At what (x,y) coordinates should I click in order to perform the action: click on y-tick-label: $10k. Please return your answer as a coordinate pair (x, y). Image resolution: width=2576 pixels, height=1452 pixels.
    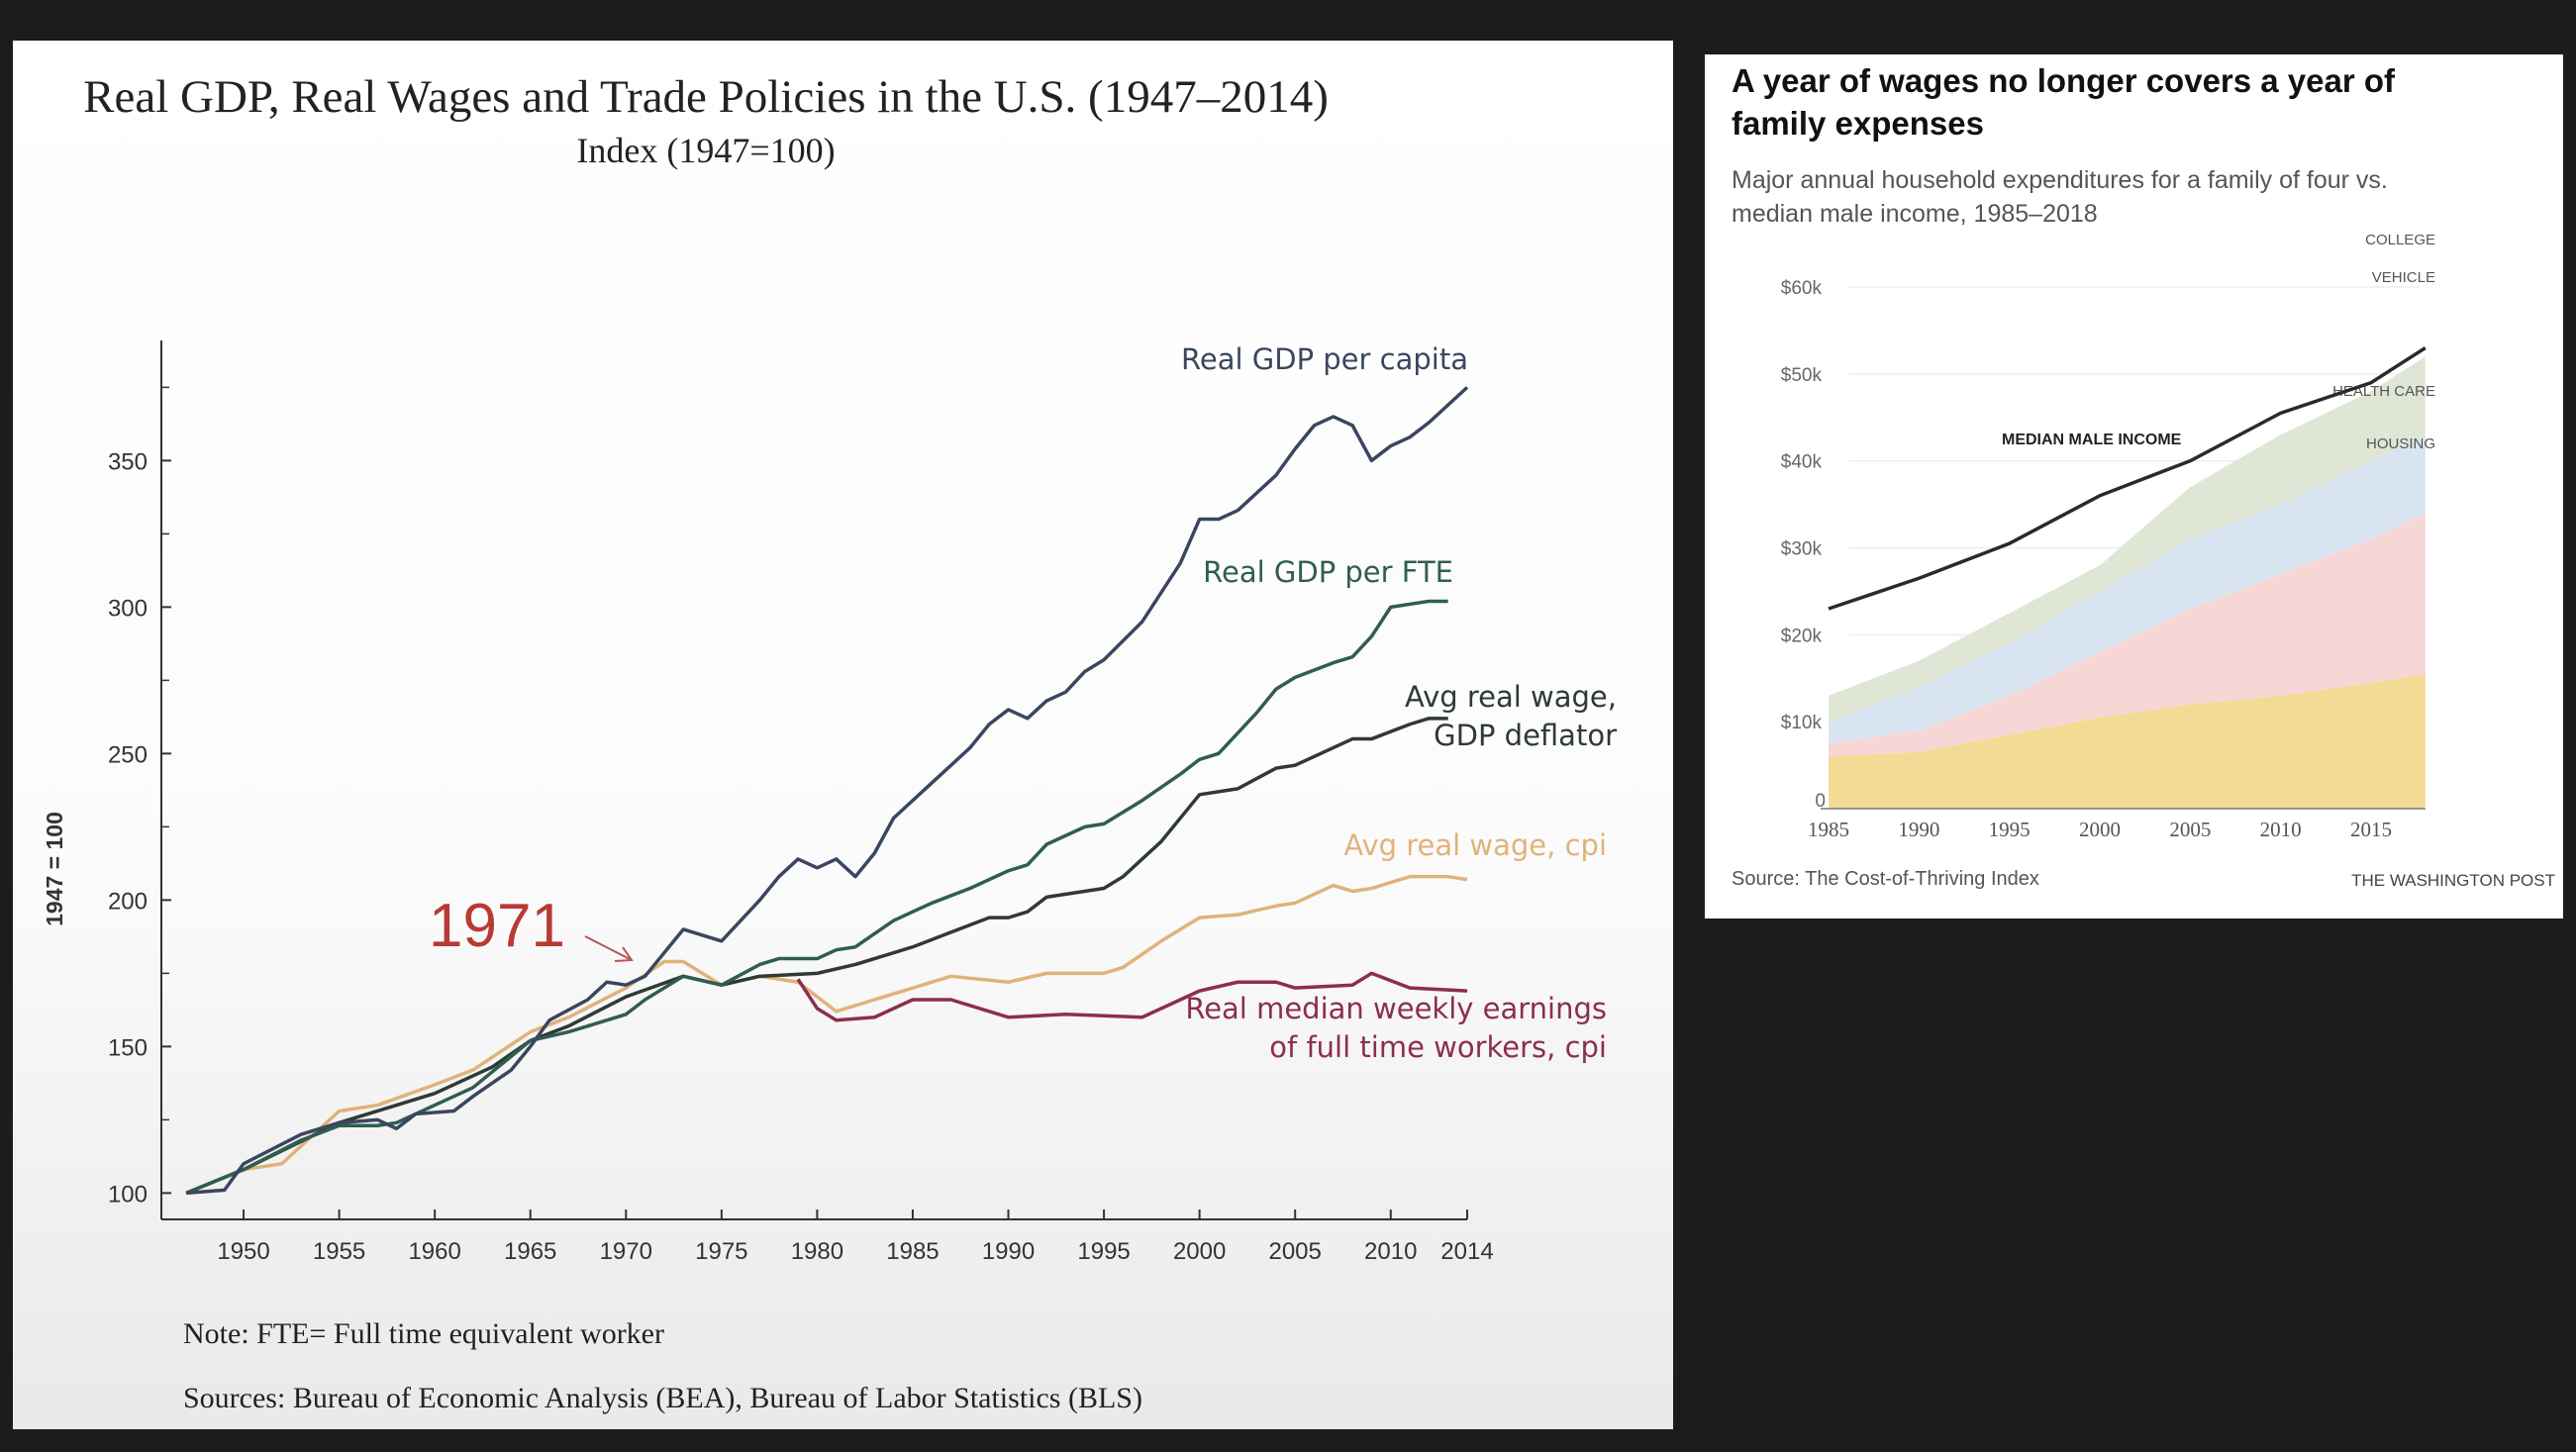
    Looking at the image, I should click on (1802, 723).